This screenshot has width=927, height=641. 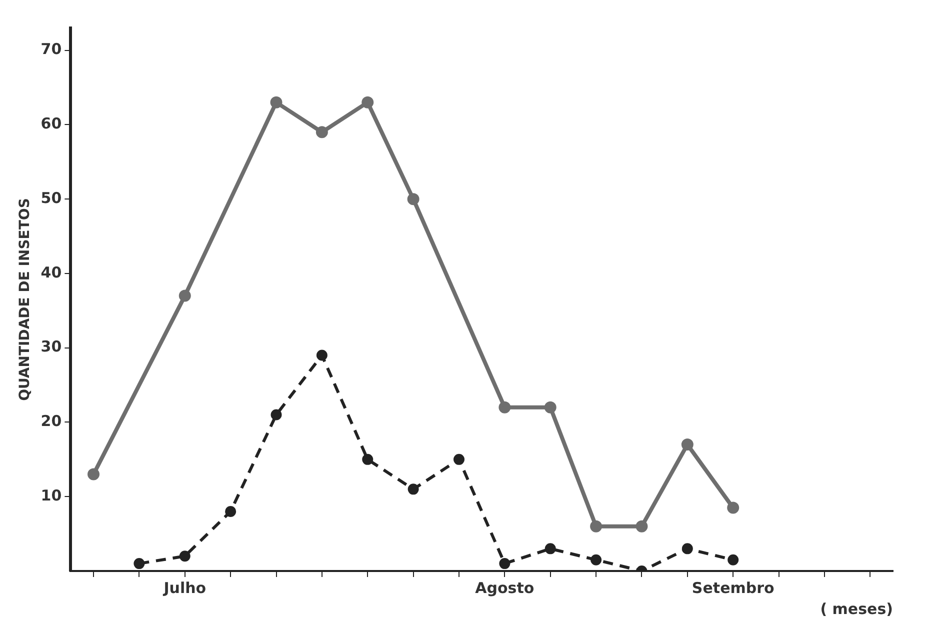 I want to click on y-tick-label: 30, so click(x=51, y=347).